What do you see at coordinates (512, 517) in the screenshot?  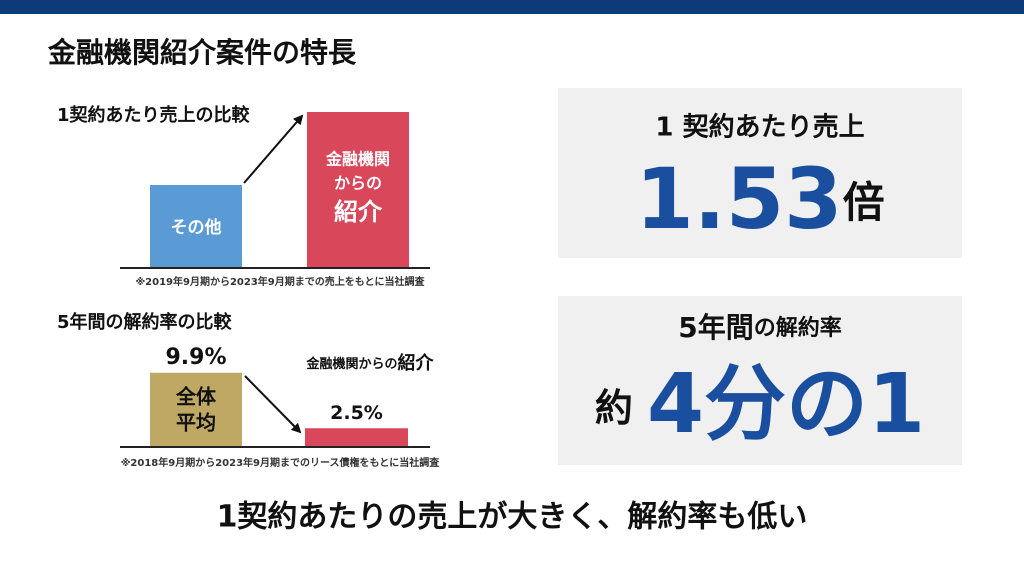 I see `footer: 1契約あたりの売上が大きく、解約率も低い` at bounding box center [512, 517].